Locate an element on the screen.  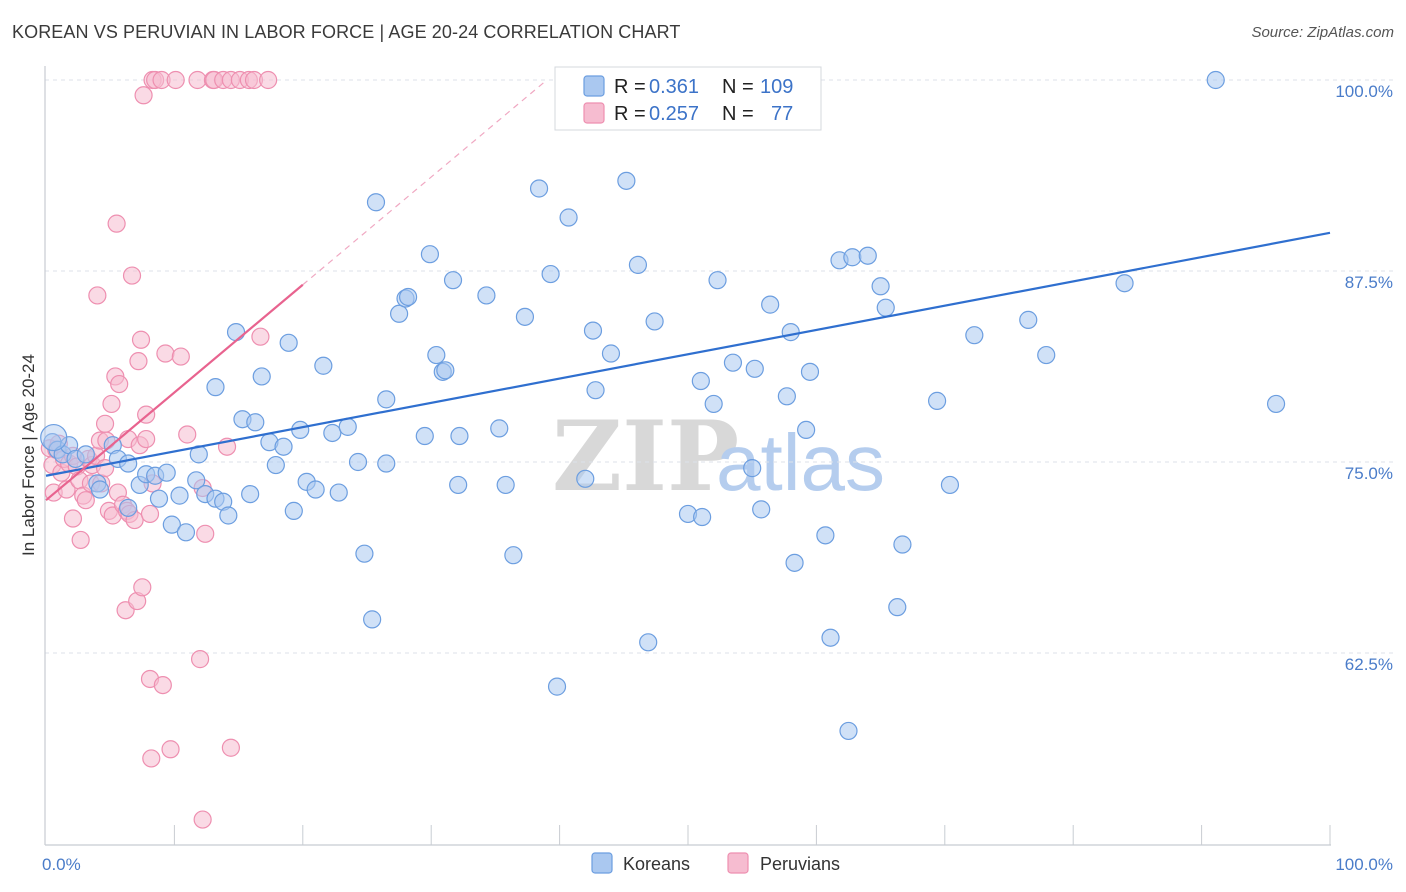
korean-n-value: 109 is located at coordinates (776, 87).